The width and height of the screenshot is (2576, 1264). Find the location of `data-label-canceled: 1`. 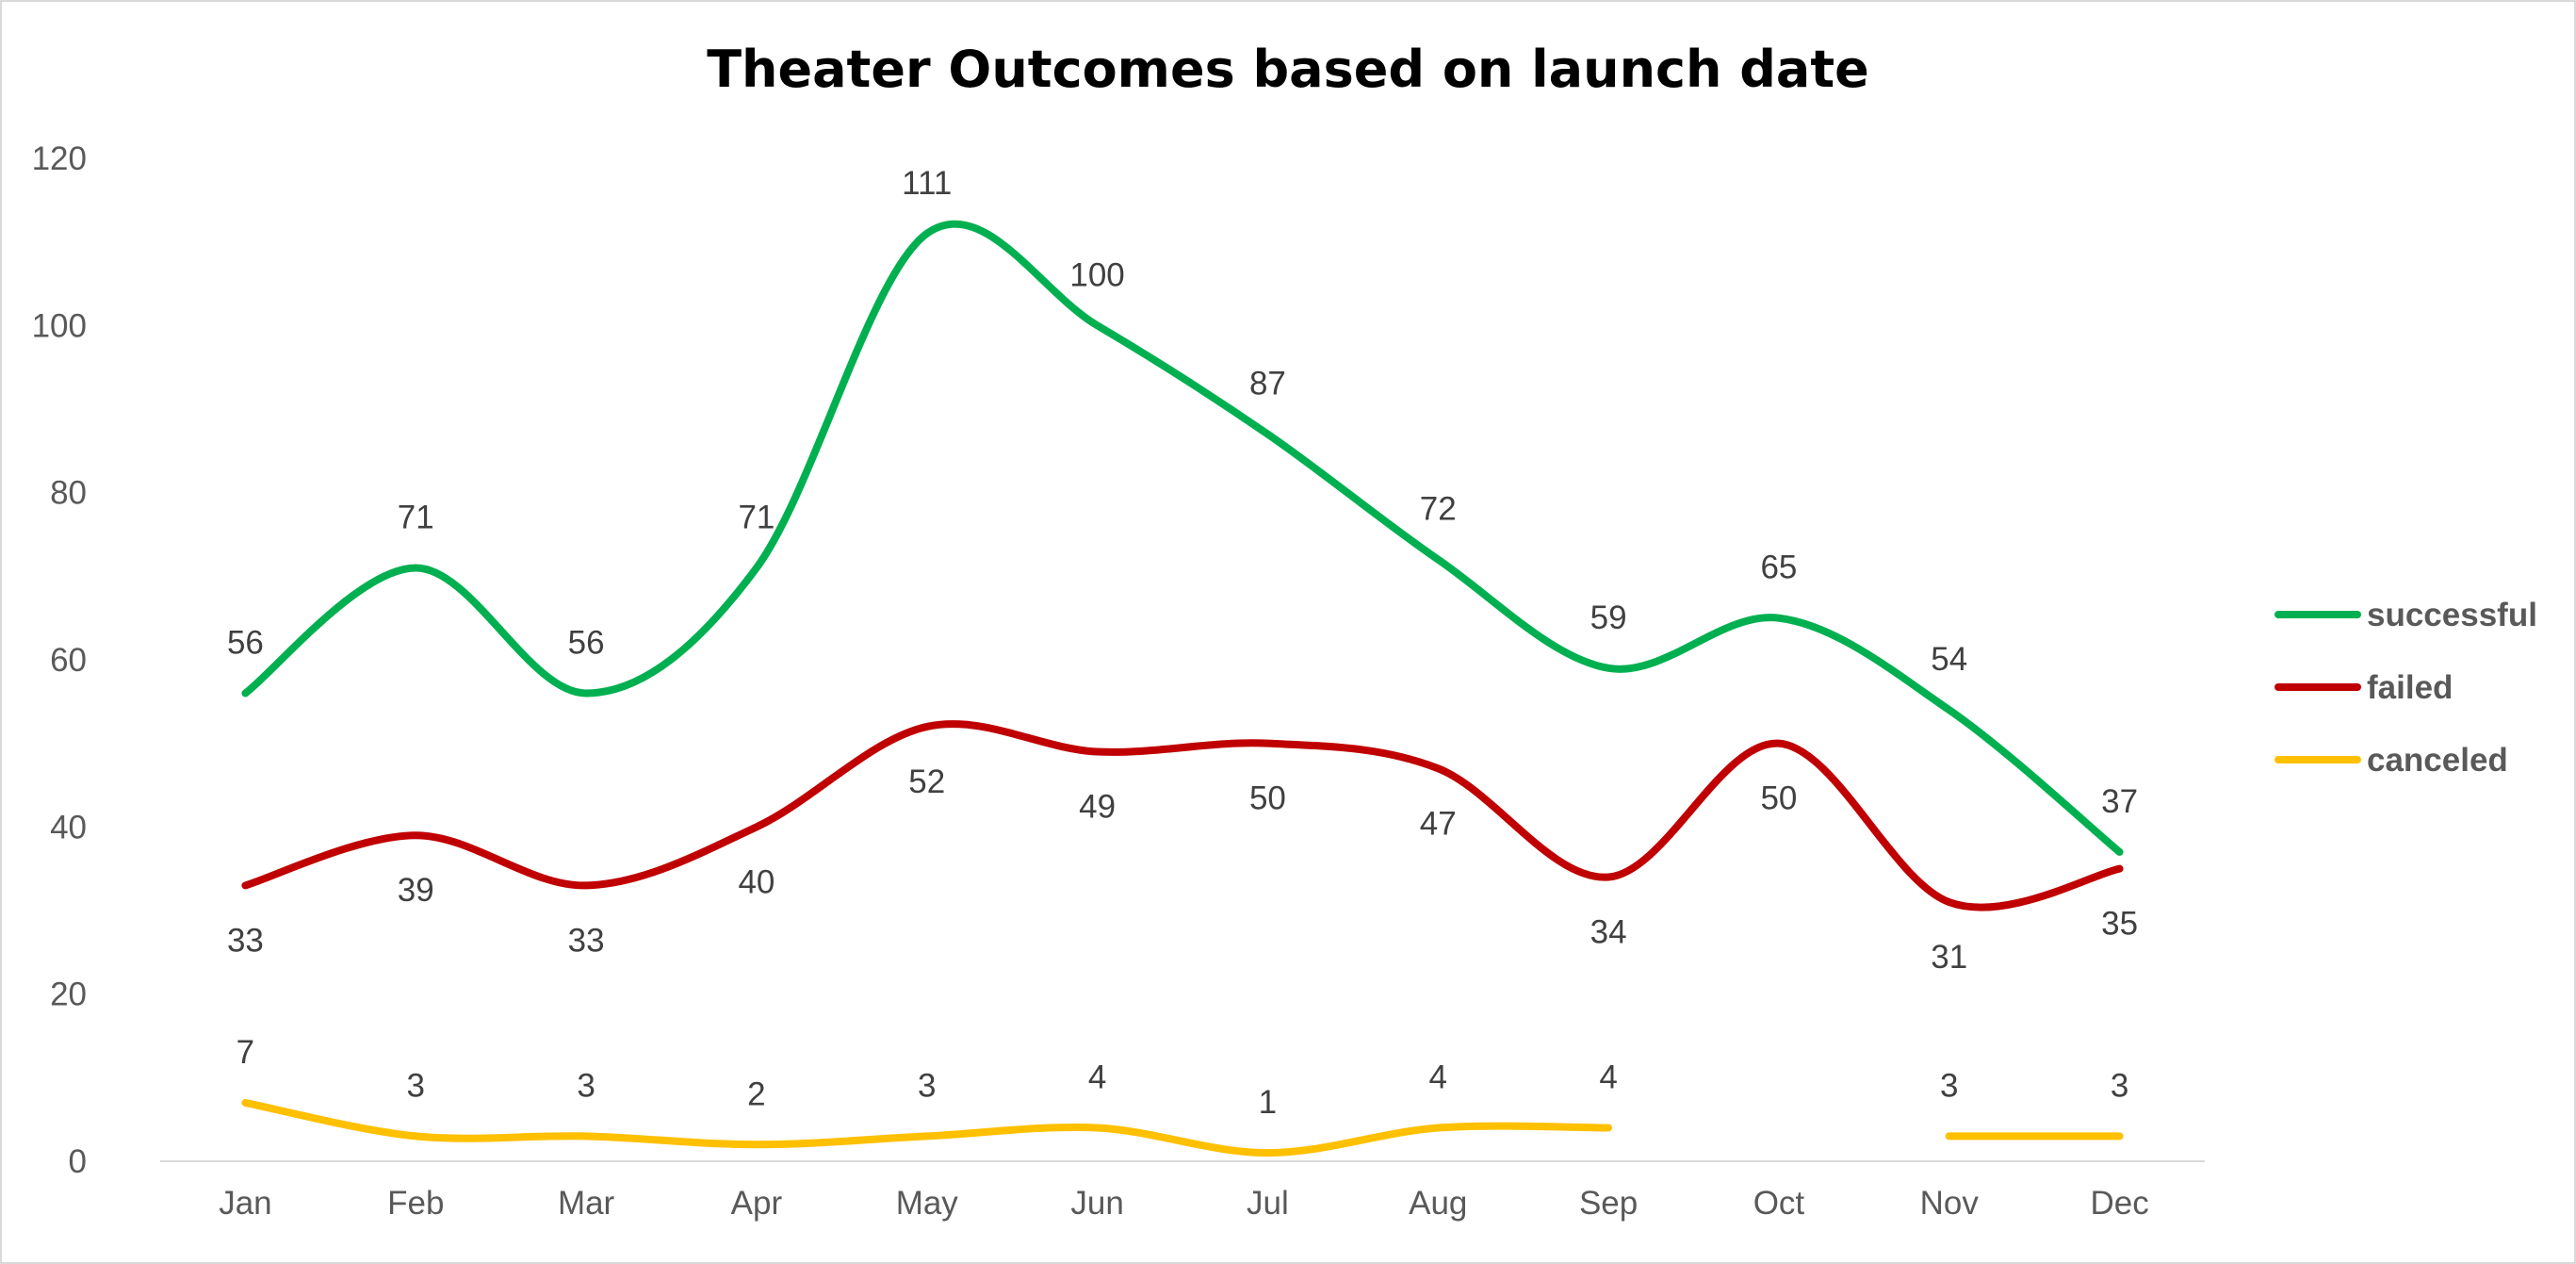

data-label-canceled: 1 is located at coordinates (1268, 1102).